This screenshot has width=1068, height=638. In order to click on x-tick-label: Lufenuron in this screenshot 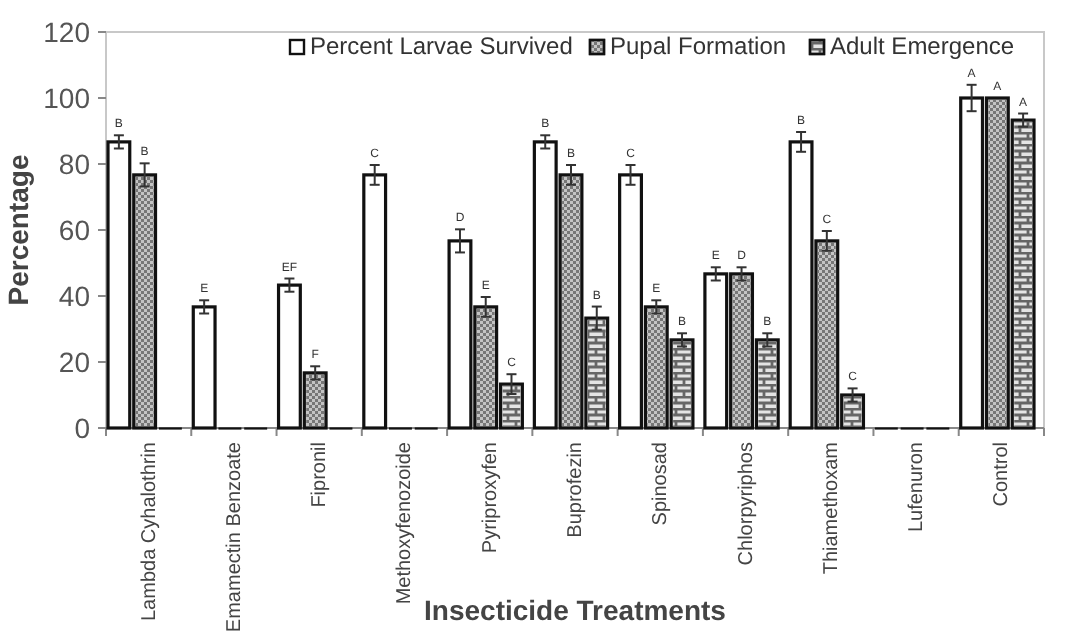, I will do `click(917, 487)`.